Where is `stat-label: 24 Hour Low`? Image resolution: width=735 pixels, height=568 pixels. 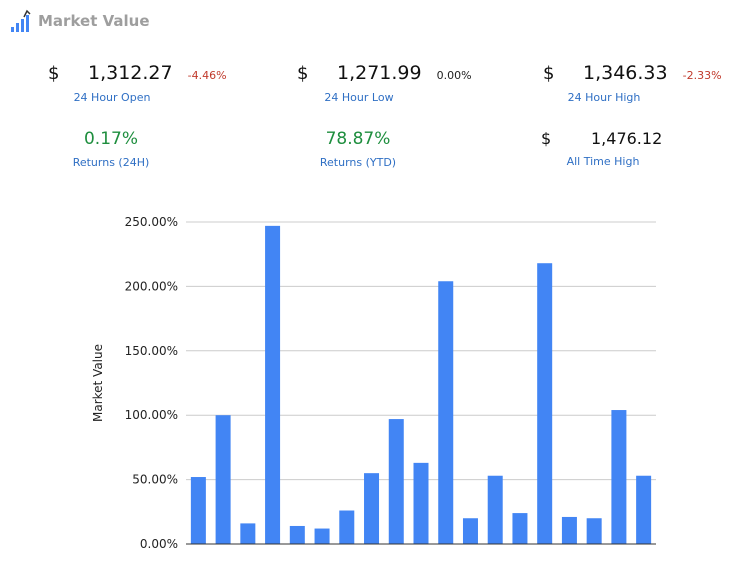
stat-label: 24 Hour Low is located at coordinates (359, 97).